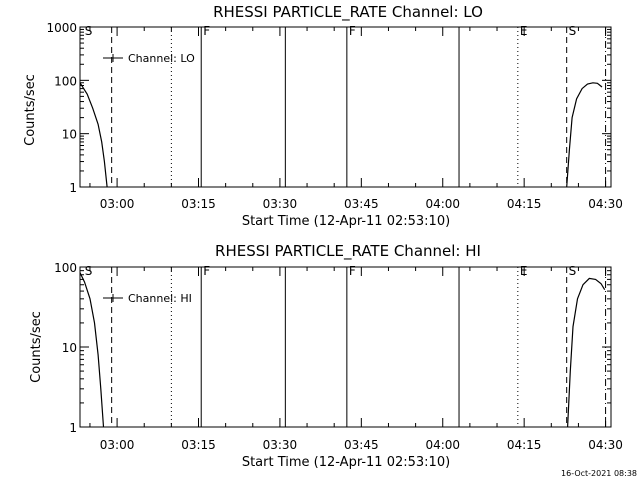 The height and width of the screenshot is (480, 640). Describe the element at coordinates (30, 110) in the screenshot. I see `y-axis-label-lo: Counts/sec` at that location.